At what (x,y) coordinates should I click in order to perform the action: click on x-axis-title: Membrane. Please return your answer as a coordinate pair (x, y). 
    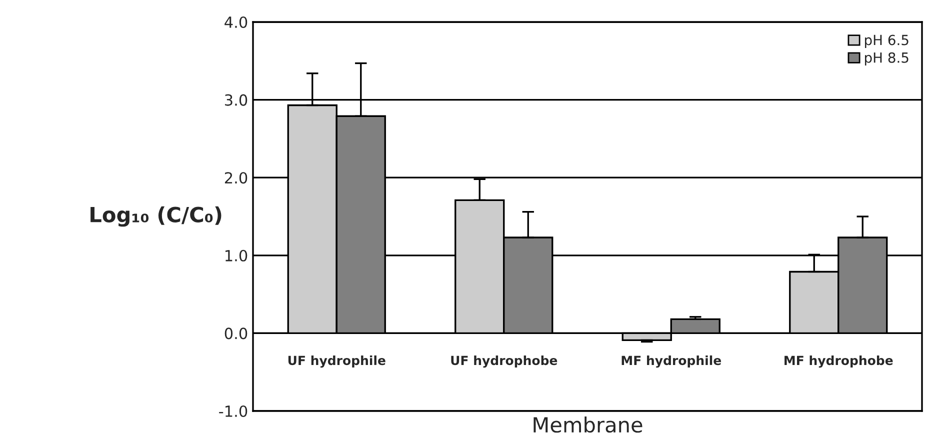
    Looking at the image, I should click on (588, 424).